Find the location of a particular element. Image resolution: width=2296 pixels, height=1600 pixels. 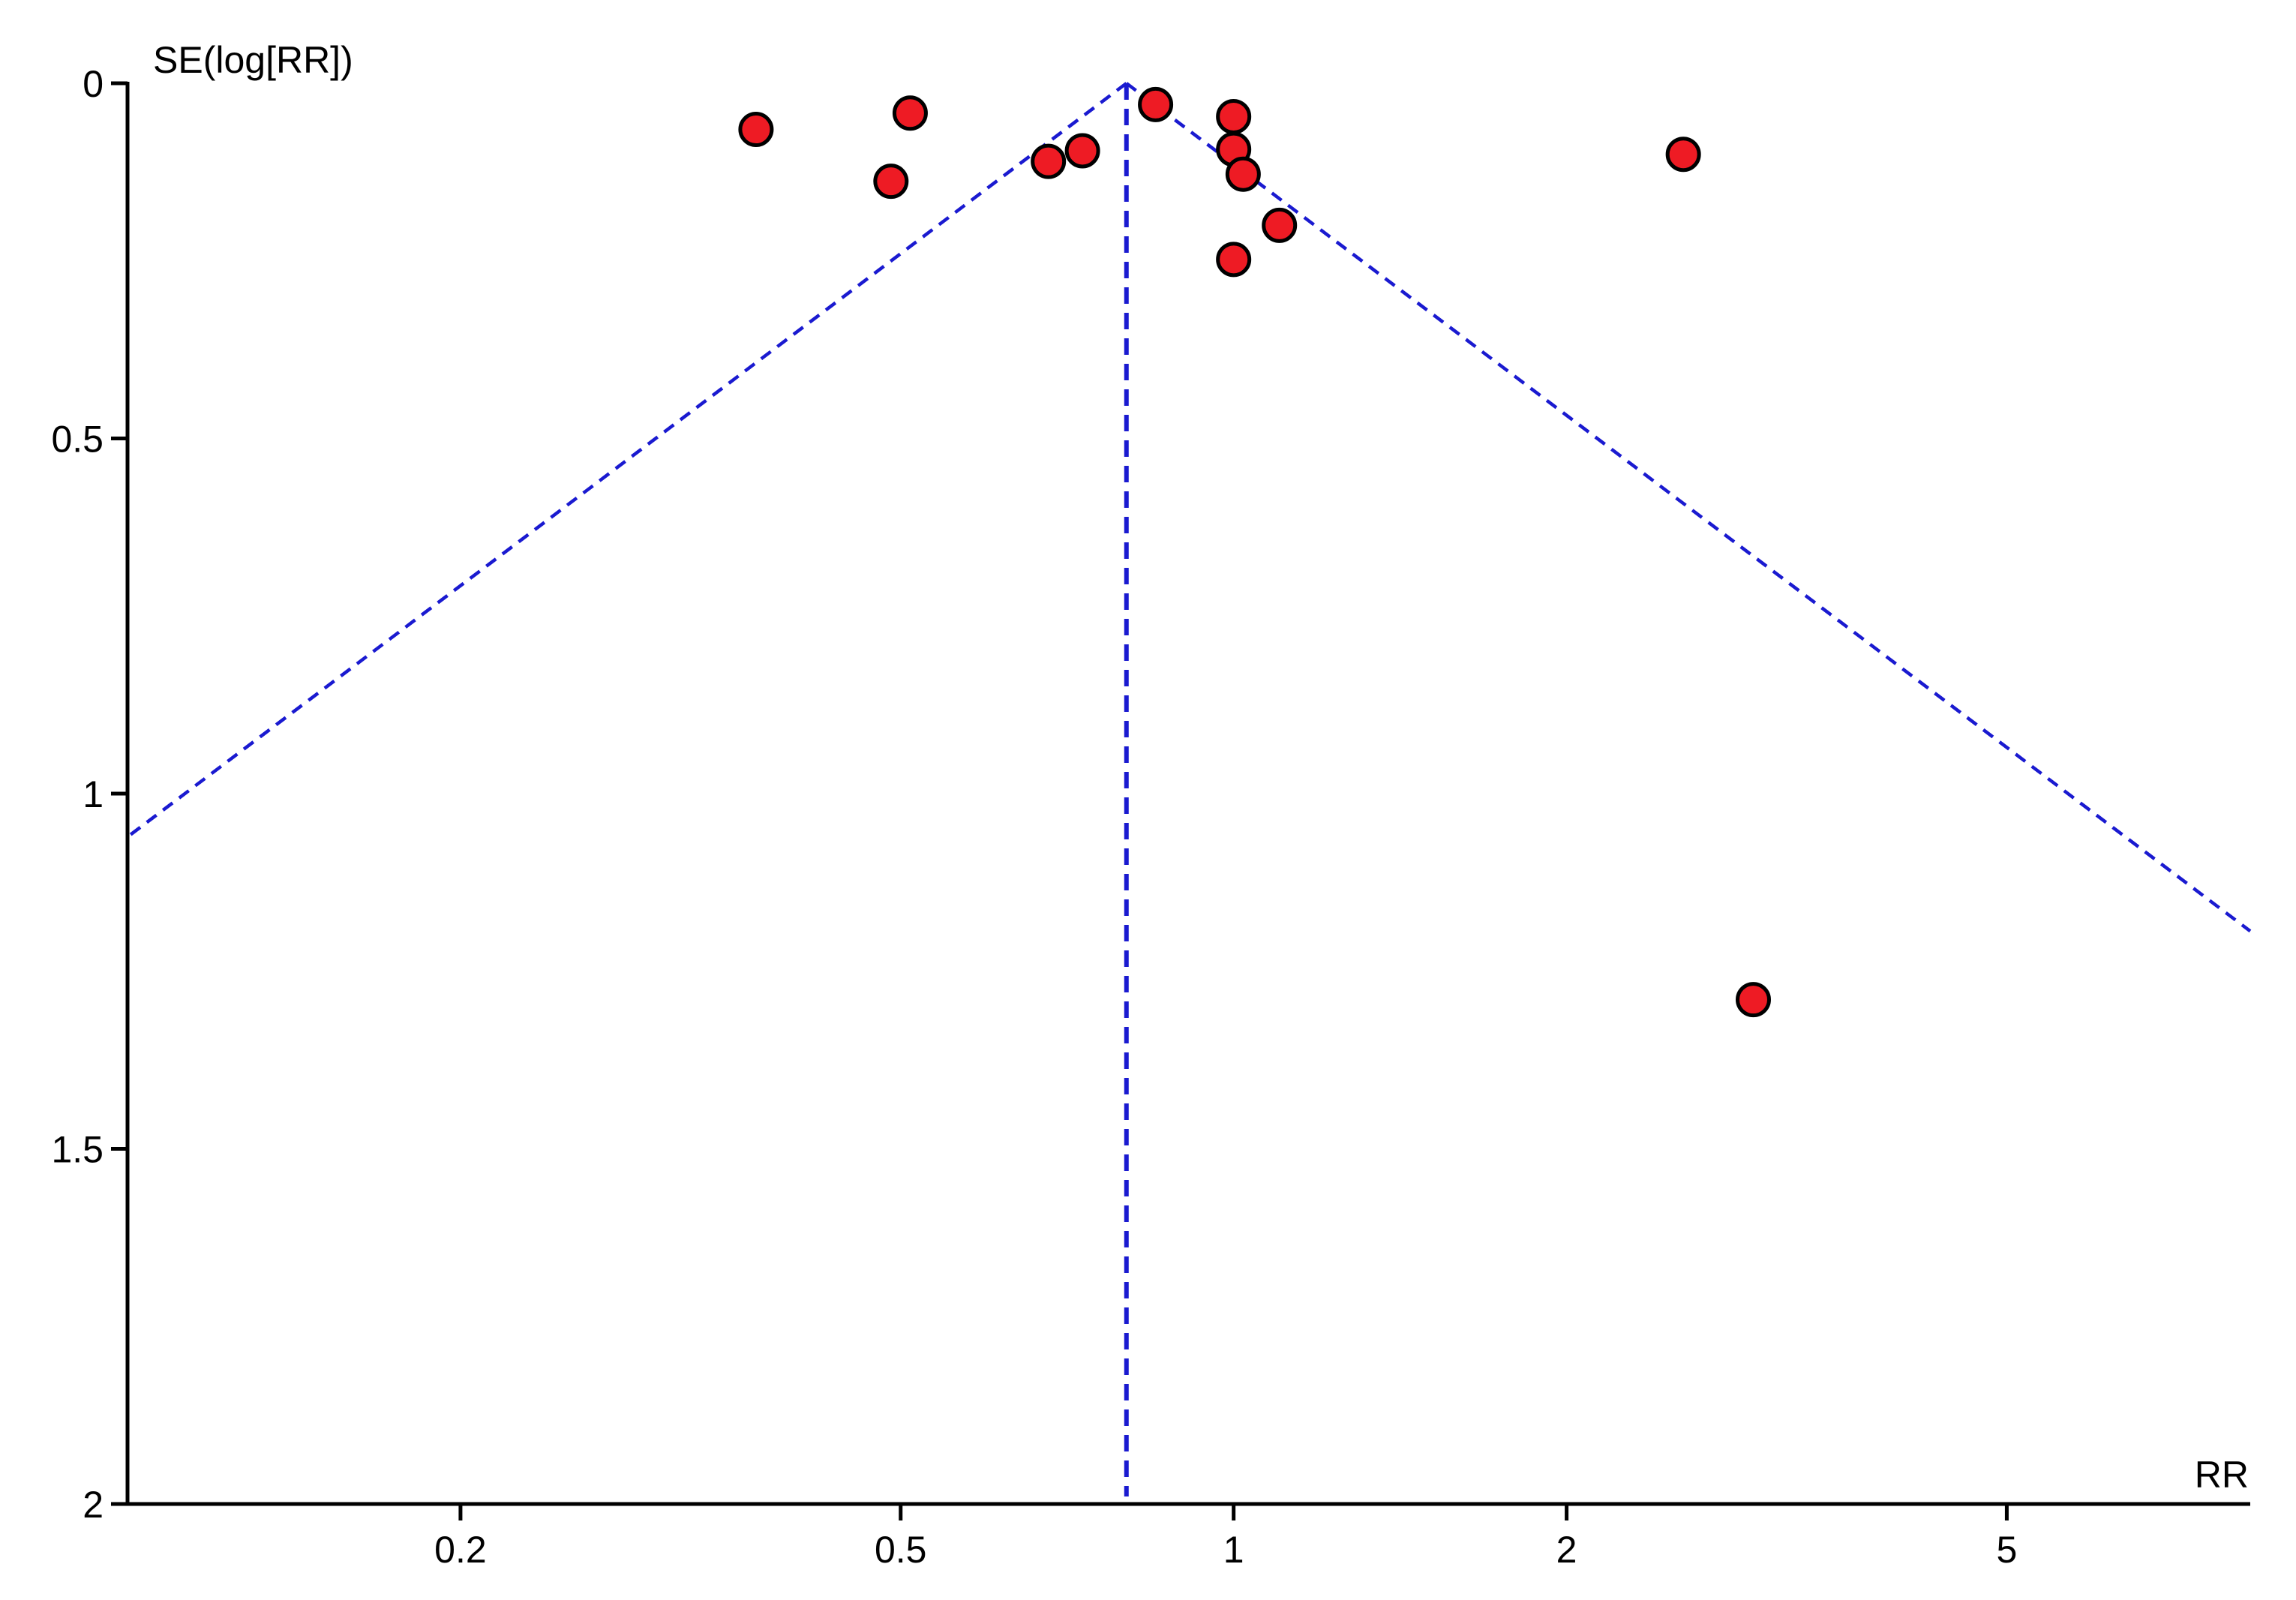

x-axis-title: RR is located at coordinates (2222, 1475).